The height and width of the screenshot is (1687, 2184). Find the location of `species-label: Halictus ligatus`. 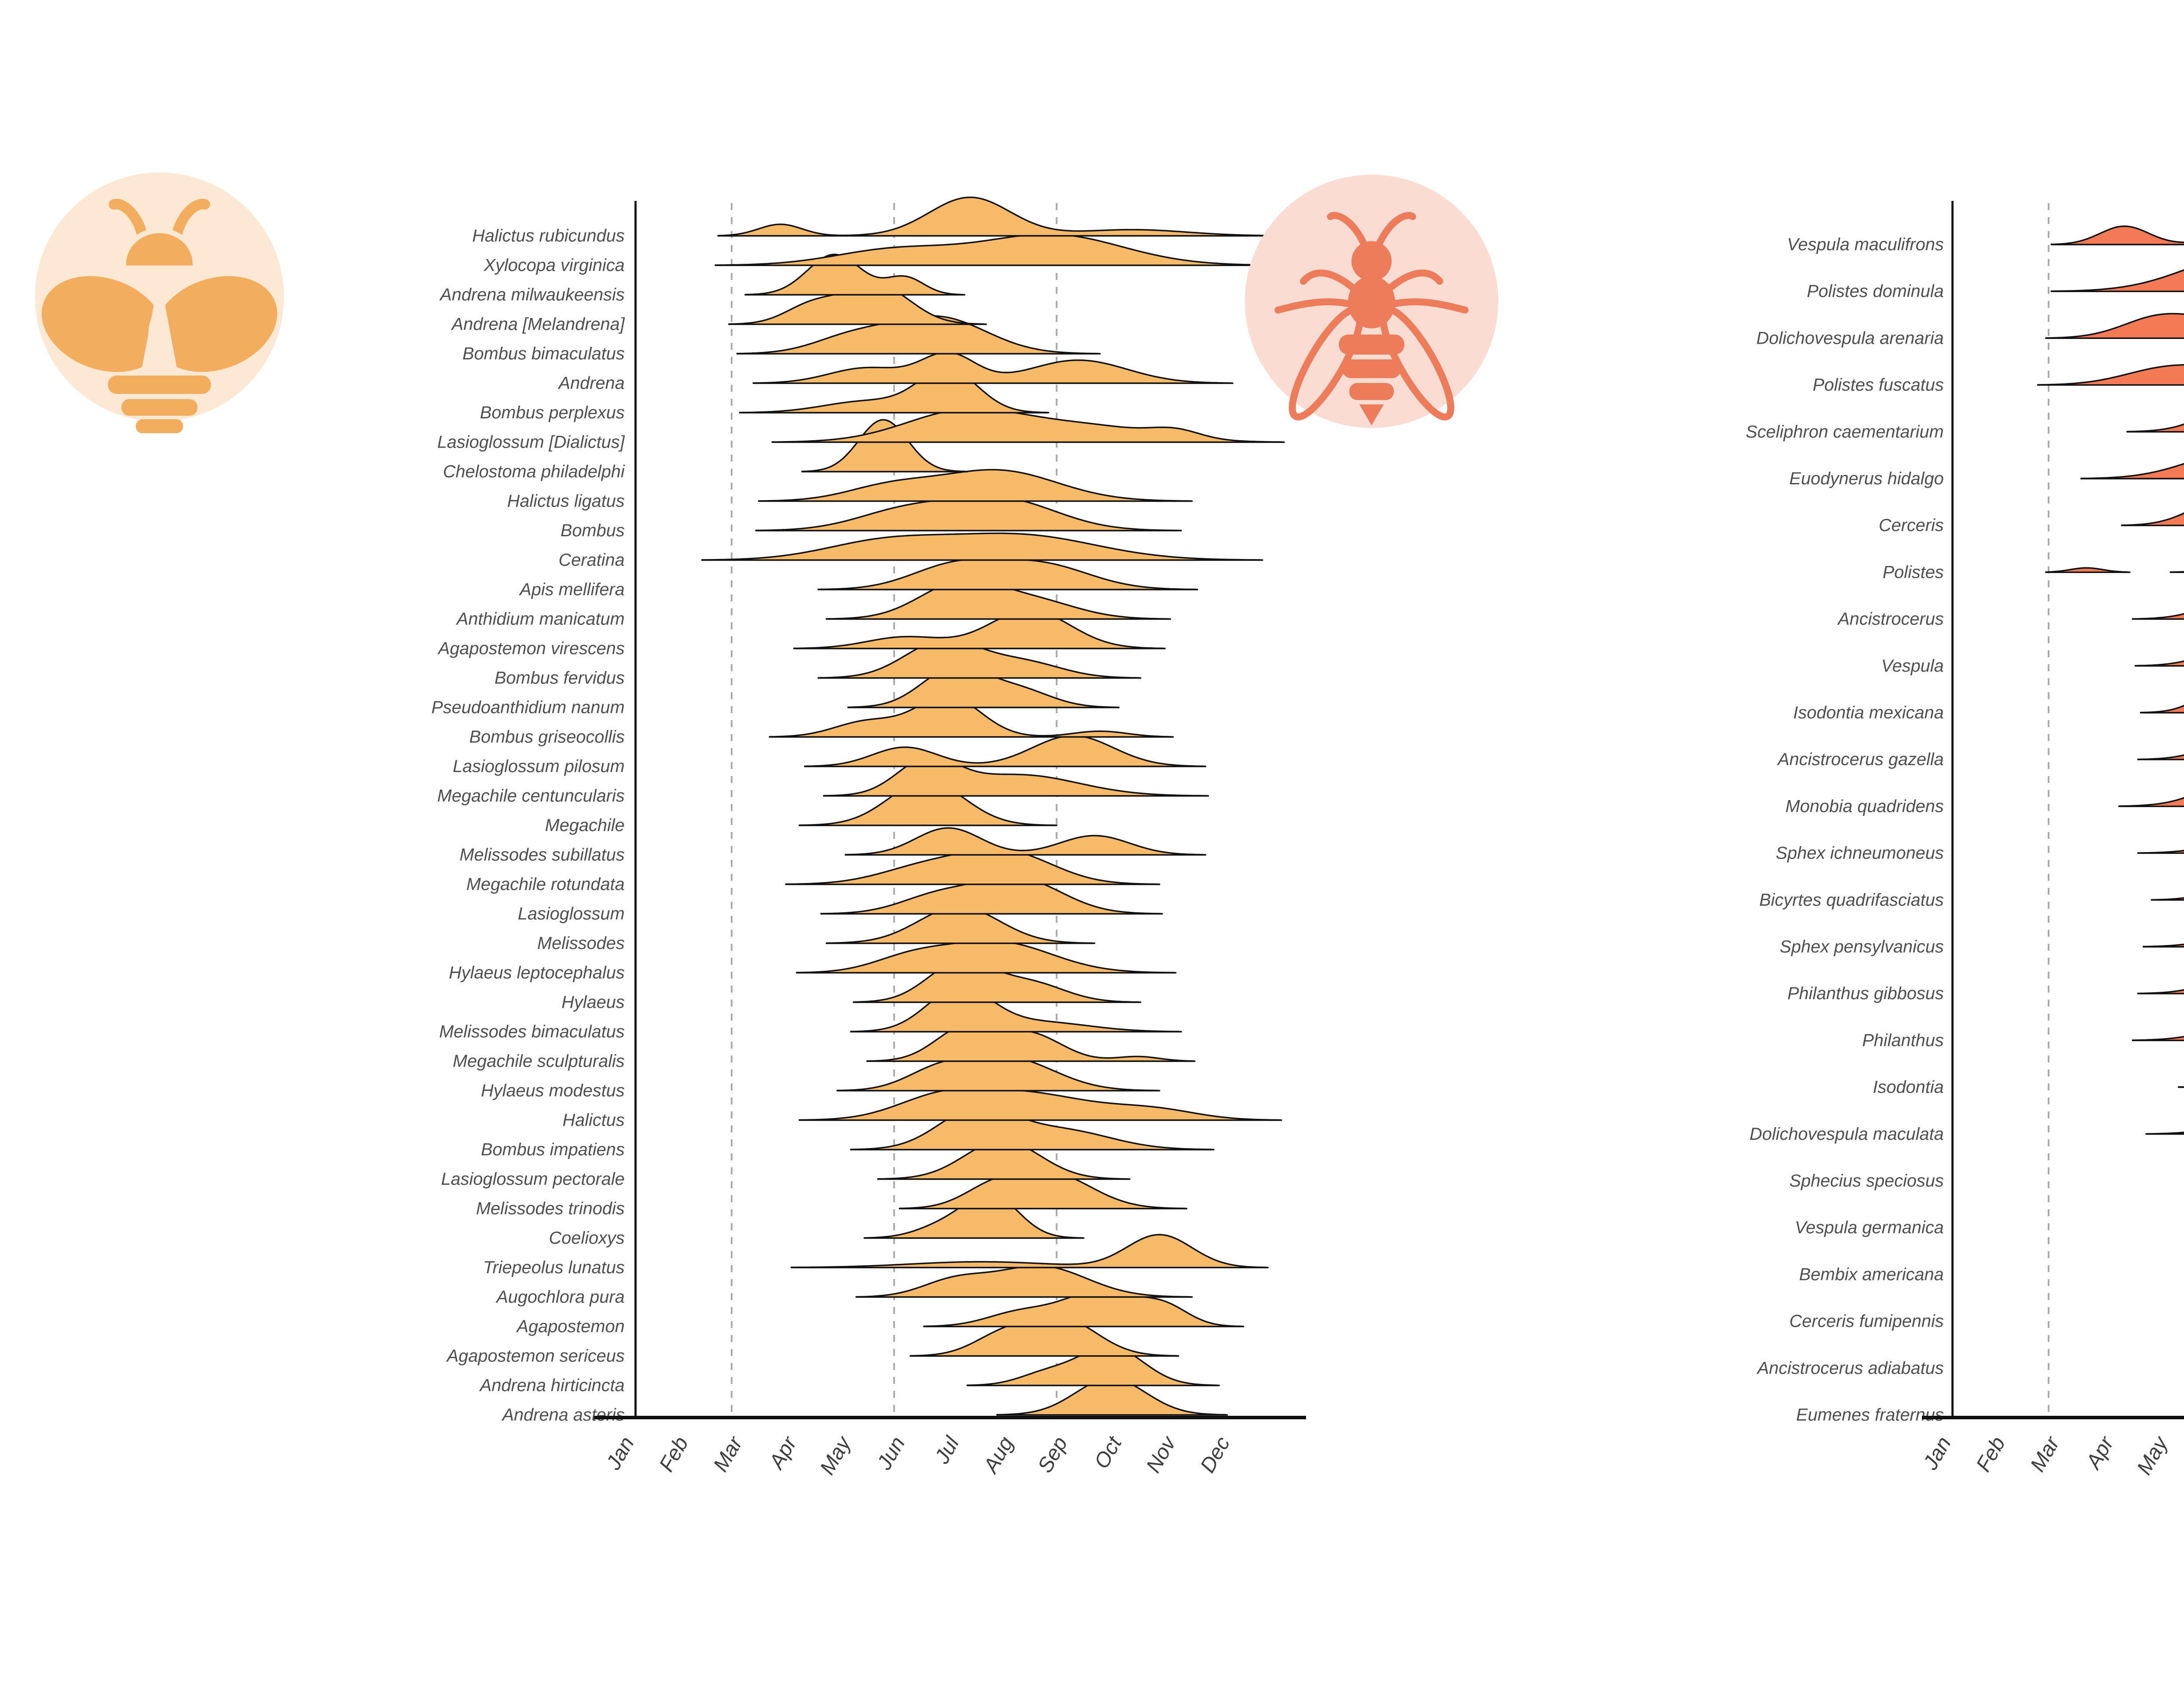

species-label: Halictus ligatus is located at coordinates (566, 501).